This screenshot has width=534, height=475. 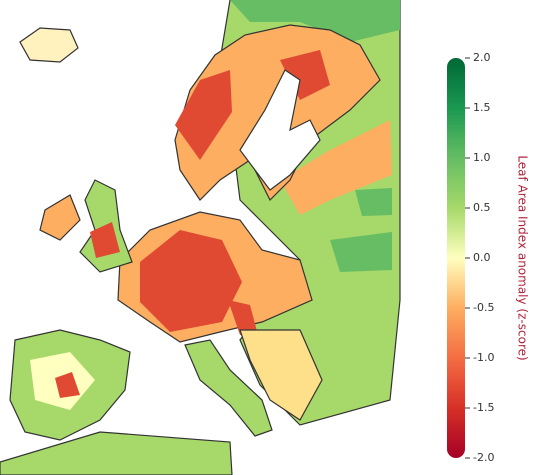 What do you see at coordinates (483, 457) in the screenshot?
I see `colorbar-tick-label: -2.0` at bounding box center [483, 457].